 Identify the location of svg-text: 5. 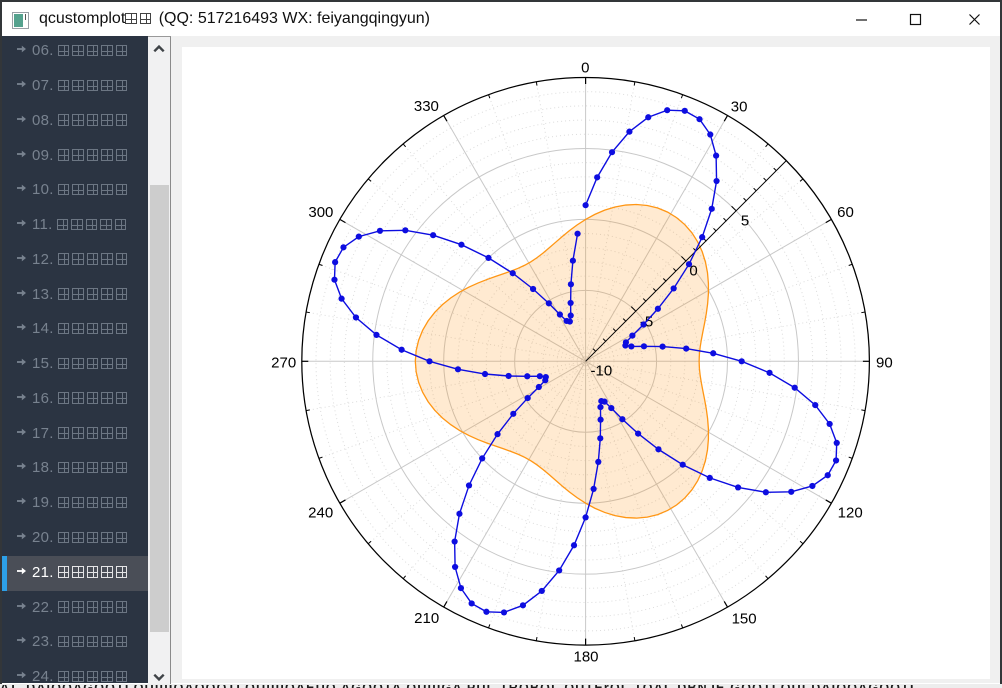
(745, 220).